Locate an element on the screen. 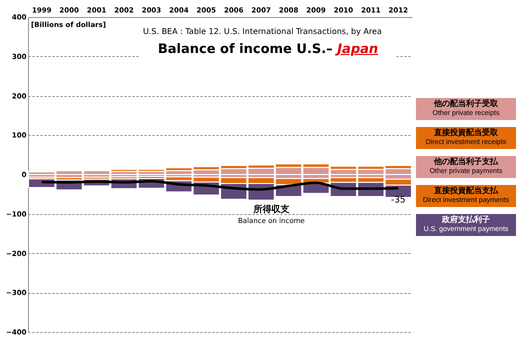 This screenshot has height=344, width=524. line-series is located at coordinates (220, 185).